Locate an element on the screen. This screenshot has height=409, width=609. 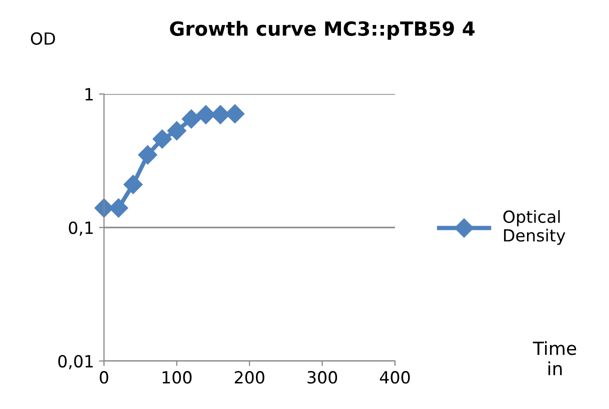
chart-title: Growth curve MC3::pTB59 4 is located at coordinates (322, 30).